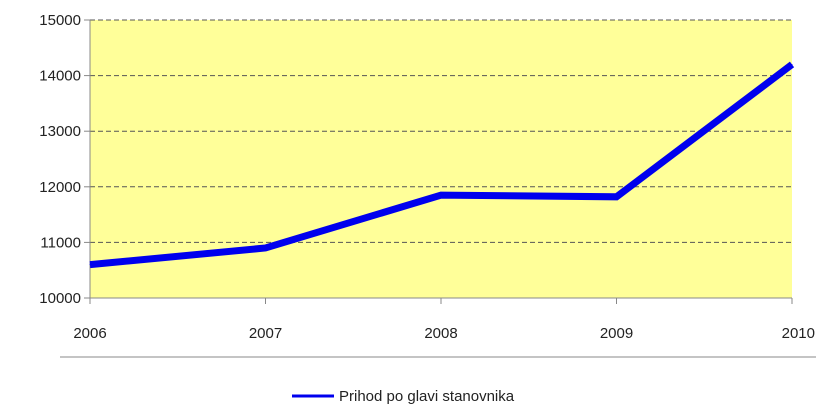 Image resolution: width=816 pixels, height=407 pixels. Describe the element at coordinates (265, 333) in the screenshot. I see `x-tick-label: 2007` at that location.